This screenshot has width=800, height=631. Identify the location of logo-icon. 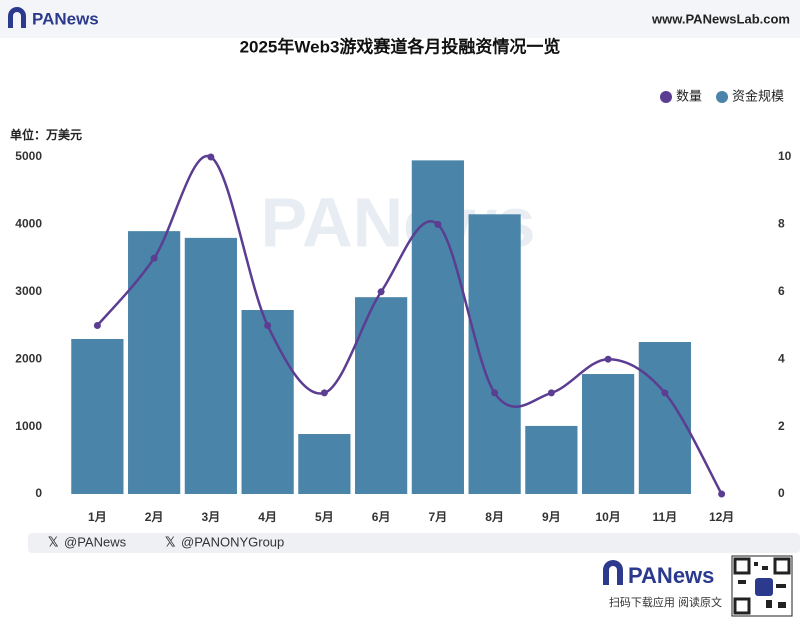
(17, 17).